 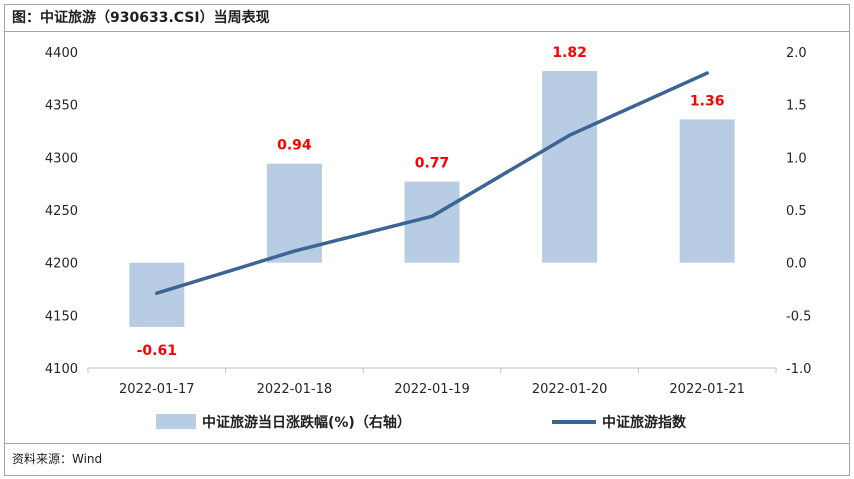 What do you see at coordinates (157, 389) in the screenshot?
I see `x-tick-label: 2022-01-17` at bounding box center [157, 389].